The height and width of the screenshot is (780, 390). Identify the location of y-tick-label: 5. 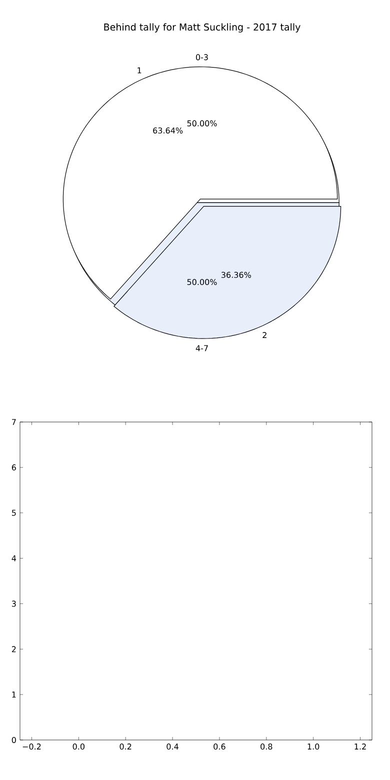
(14, 513).